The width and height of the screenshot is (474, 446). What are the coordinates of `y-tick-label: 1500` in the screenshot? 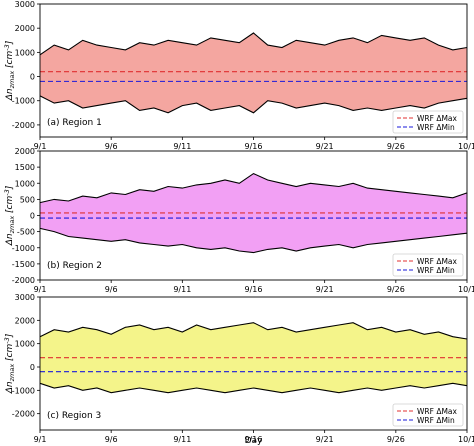 It's located at (25, 167).